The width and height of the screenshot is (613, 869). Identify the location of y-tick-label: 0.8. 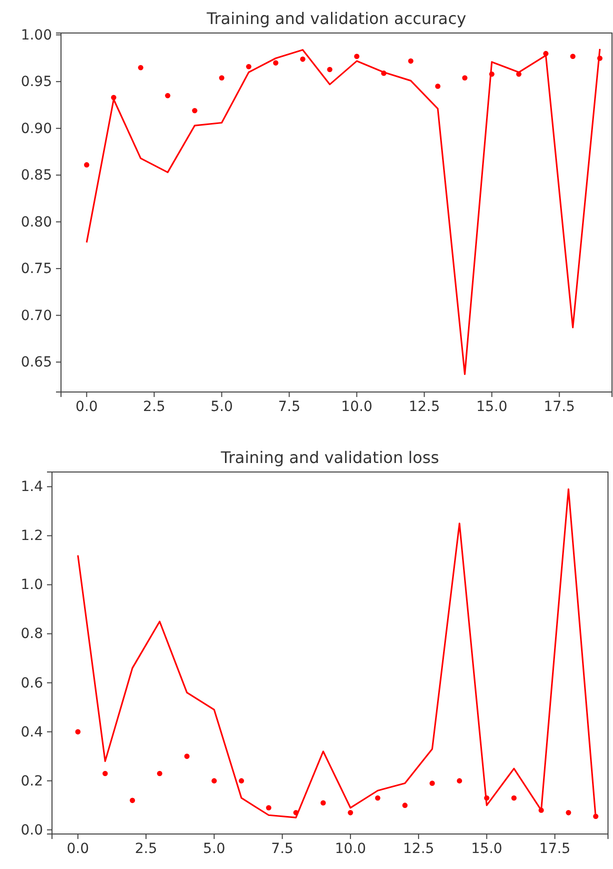
(31, 634).